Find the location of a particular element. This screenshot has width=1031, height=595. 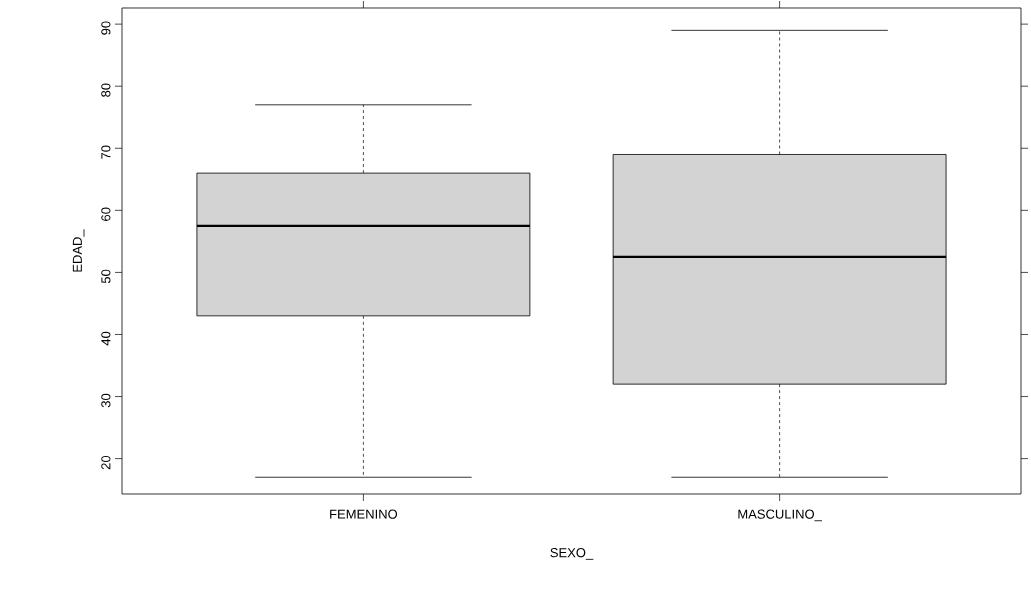

x-axis-title: SEXO_ is located at coordinates (572, 554).